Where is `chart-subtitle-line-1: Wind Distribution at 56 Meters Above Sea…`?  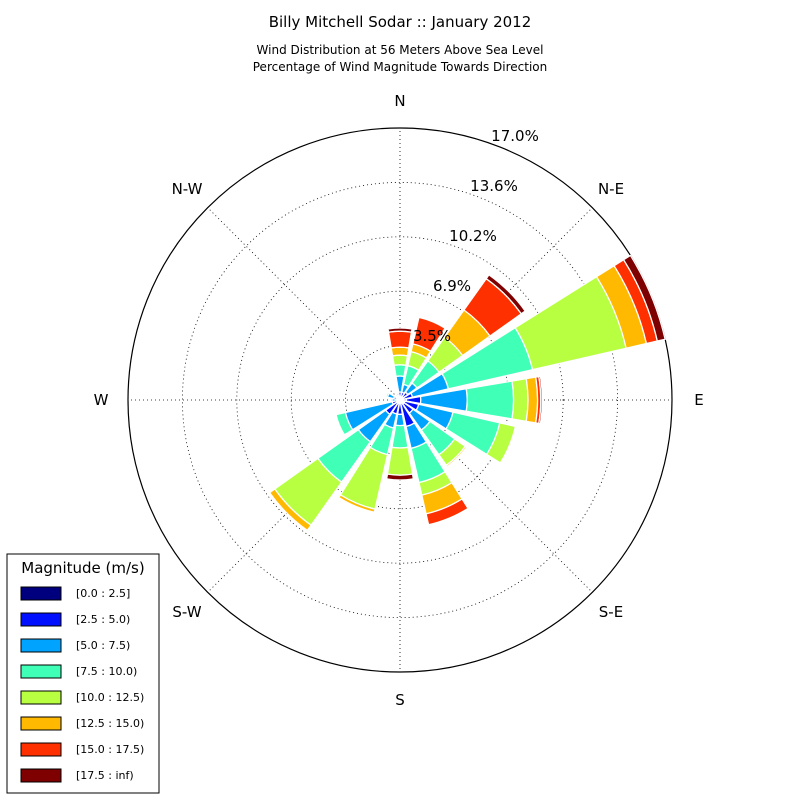 chart-subtitle-line-1: Wind Distribution at 56 Meters Above Sea… is located at coordinates (400, 50).